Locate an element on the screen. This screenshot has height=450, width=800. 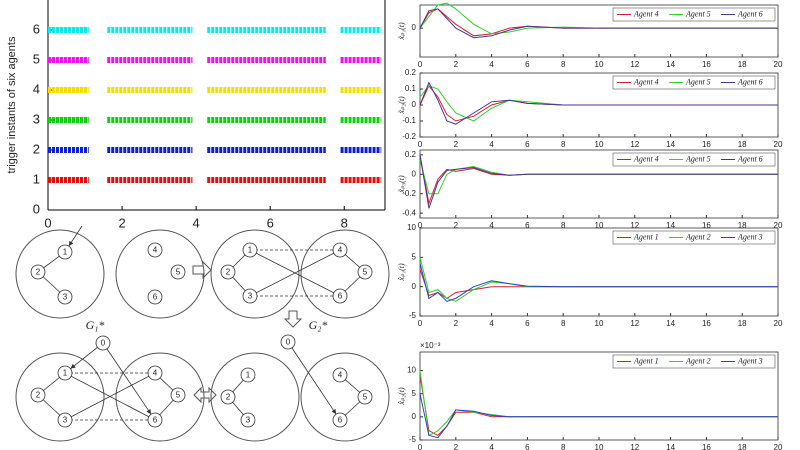
x-tick-label: 16 is located at coordinates (706, 64).